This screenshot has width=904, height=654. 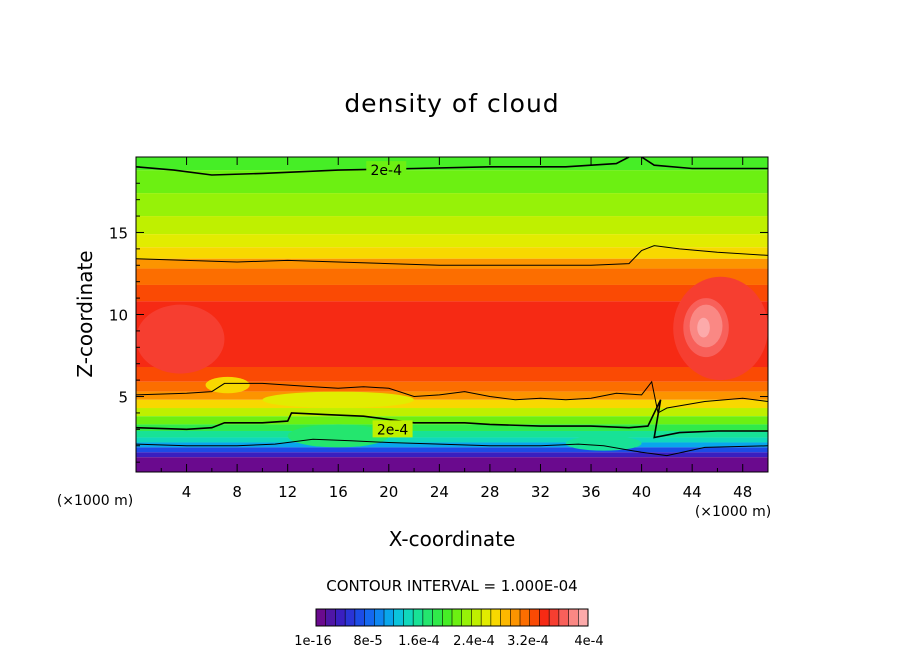 What do you see at coordinates (388, 492) in the screenshot?
I see `x-tick-label: 20` at bounding box center [388, 492].